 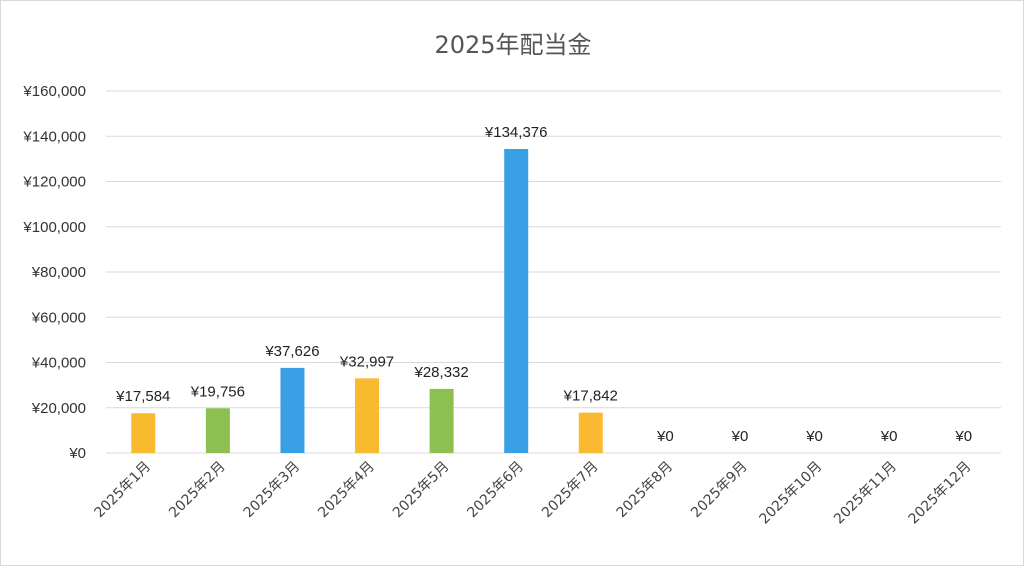 I want to click on chart-title: 2025年配当金, so click(x=512, y=45).